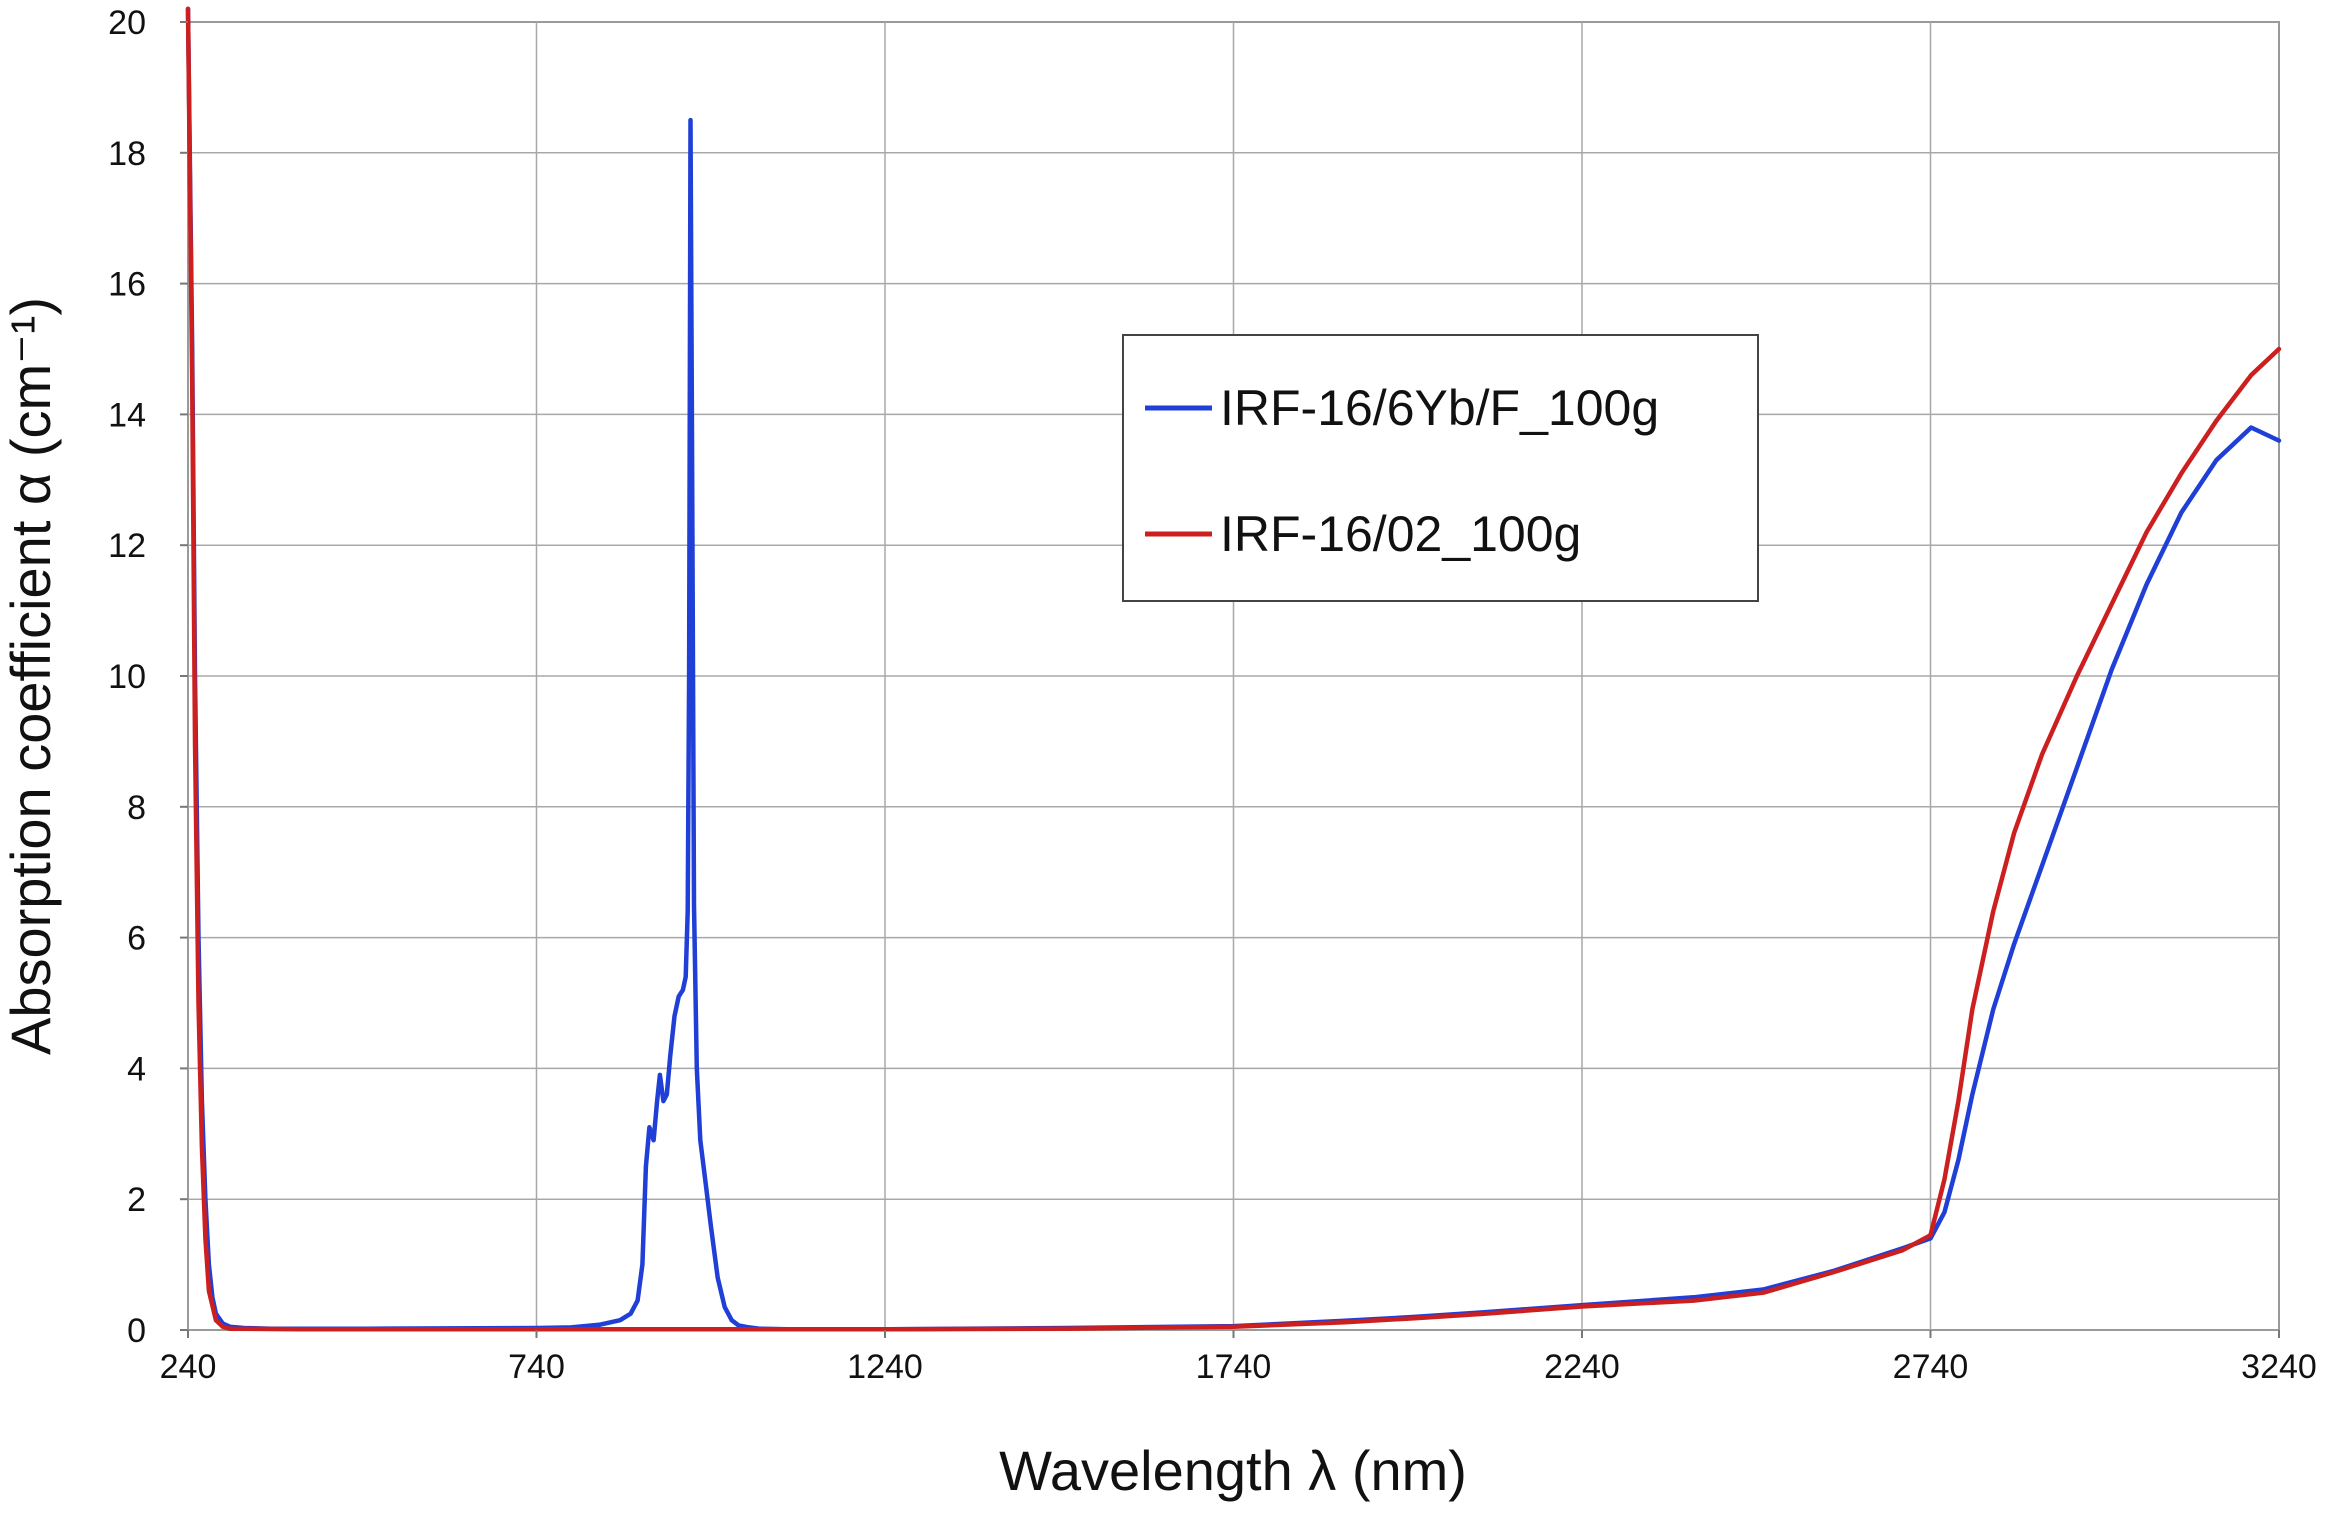 Image resolution: width=2330 pixels, height=1517 pixels. I want to click on y-tick-label: 16, so click(127, 285).